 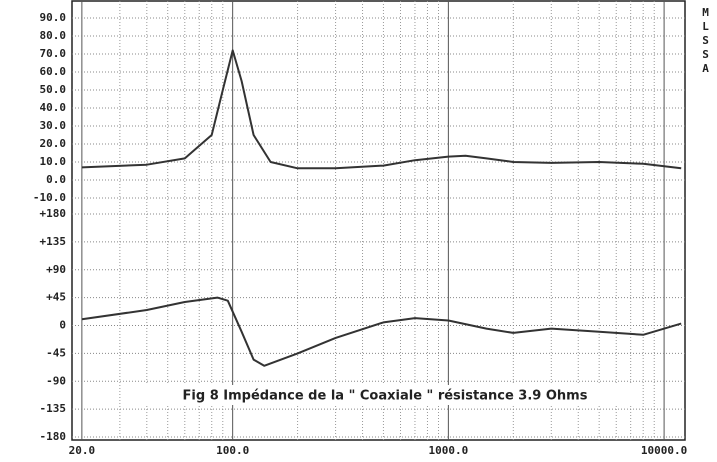 What do you see at coordinates (56, 269) in the screenshot?
I see `y-tick-label: +90` at bounding box center [56, 269].